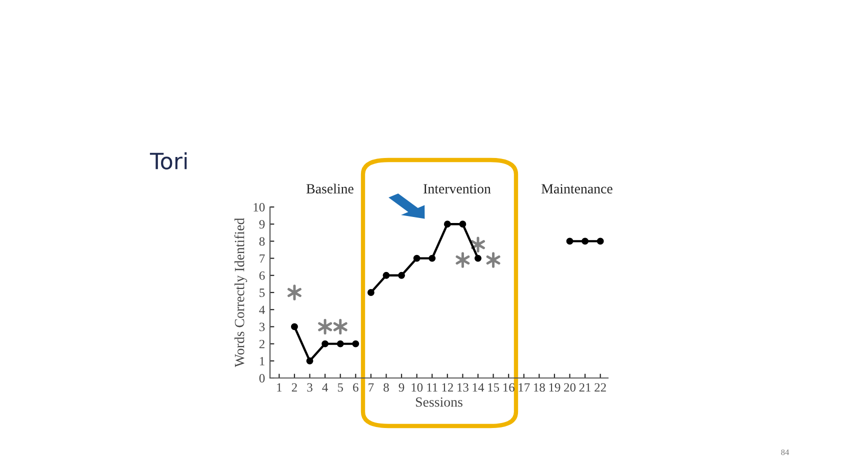  What do you see at coordinates (262, 361) in the screenshot?
I see `y-tick-label: 1` at bounding box center [262, 361].